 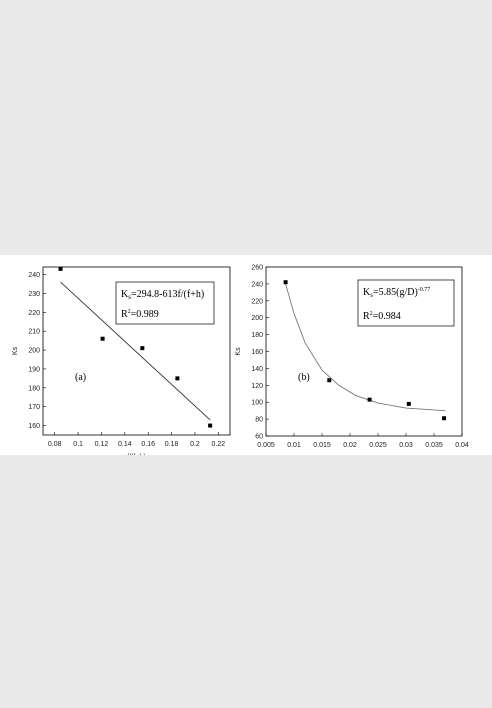 What do you see at coordinates (34, 332) in the screenshot?
I see `y-tick-label: 210` at bounding box center [34, 332].